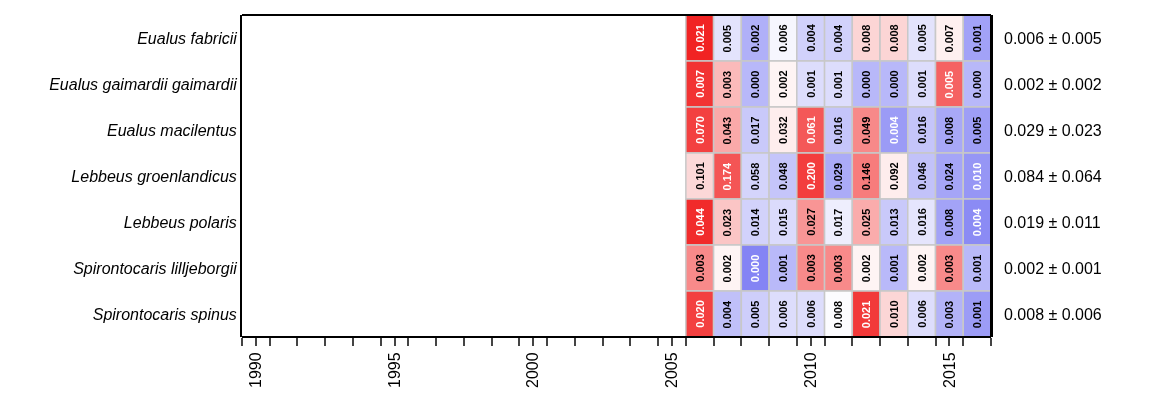 The width and height of the screenshot is (1150, 400). What do you see at coordinates (699, 130) in the screenshot?
I see `data-label: 0.070` at bounding box center [699, 130].